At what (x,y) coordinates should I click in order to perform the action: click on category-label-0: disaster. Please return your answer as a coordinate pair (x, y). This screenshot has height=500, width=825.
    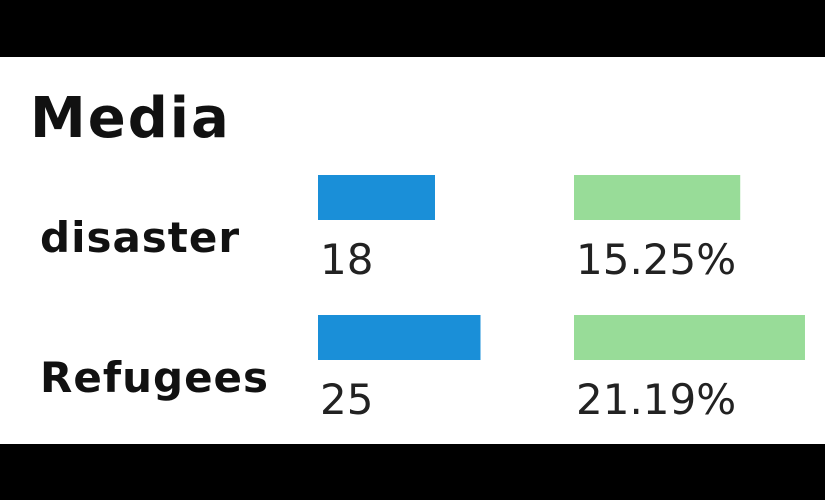
    Looking at the image, I should click on (140, 237).